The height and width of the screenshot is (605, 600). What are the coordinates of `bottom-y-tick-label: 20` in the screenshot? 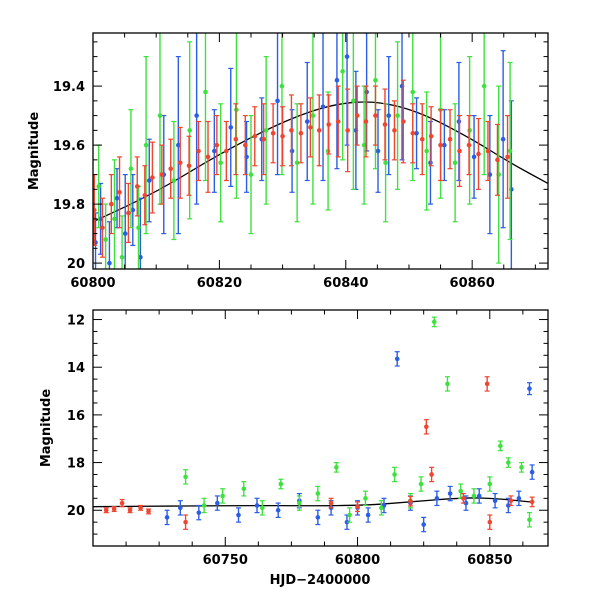 It's located at (76, 511).